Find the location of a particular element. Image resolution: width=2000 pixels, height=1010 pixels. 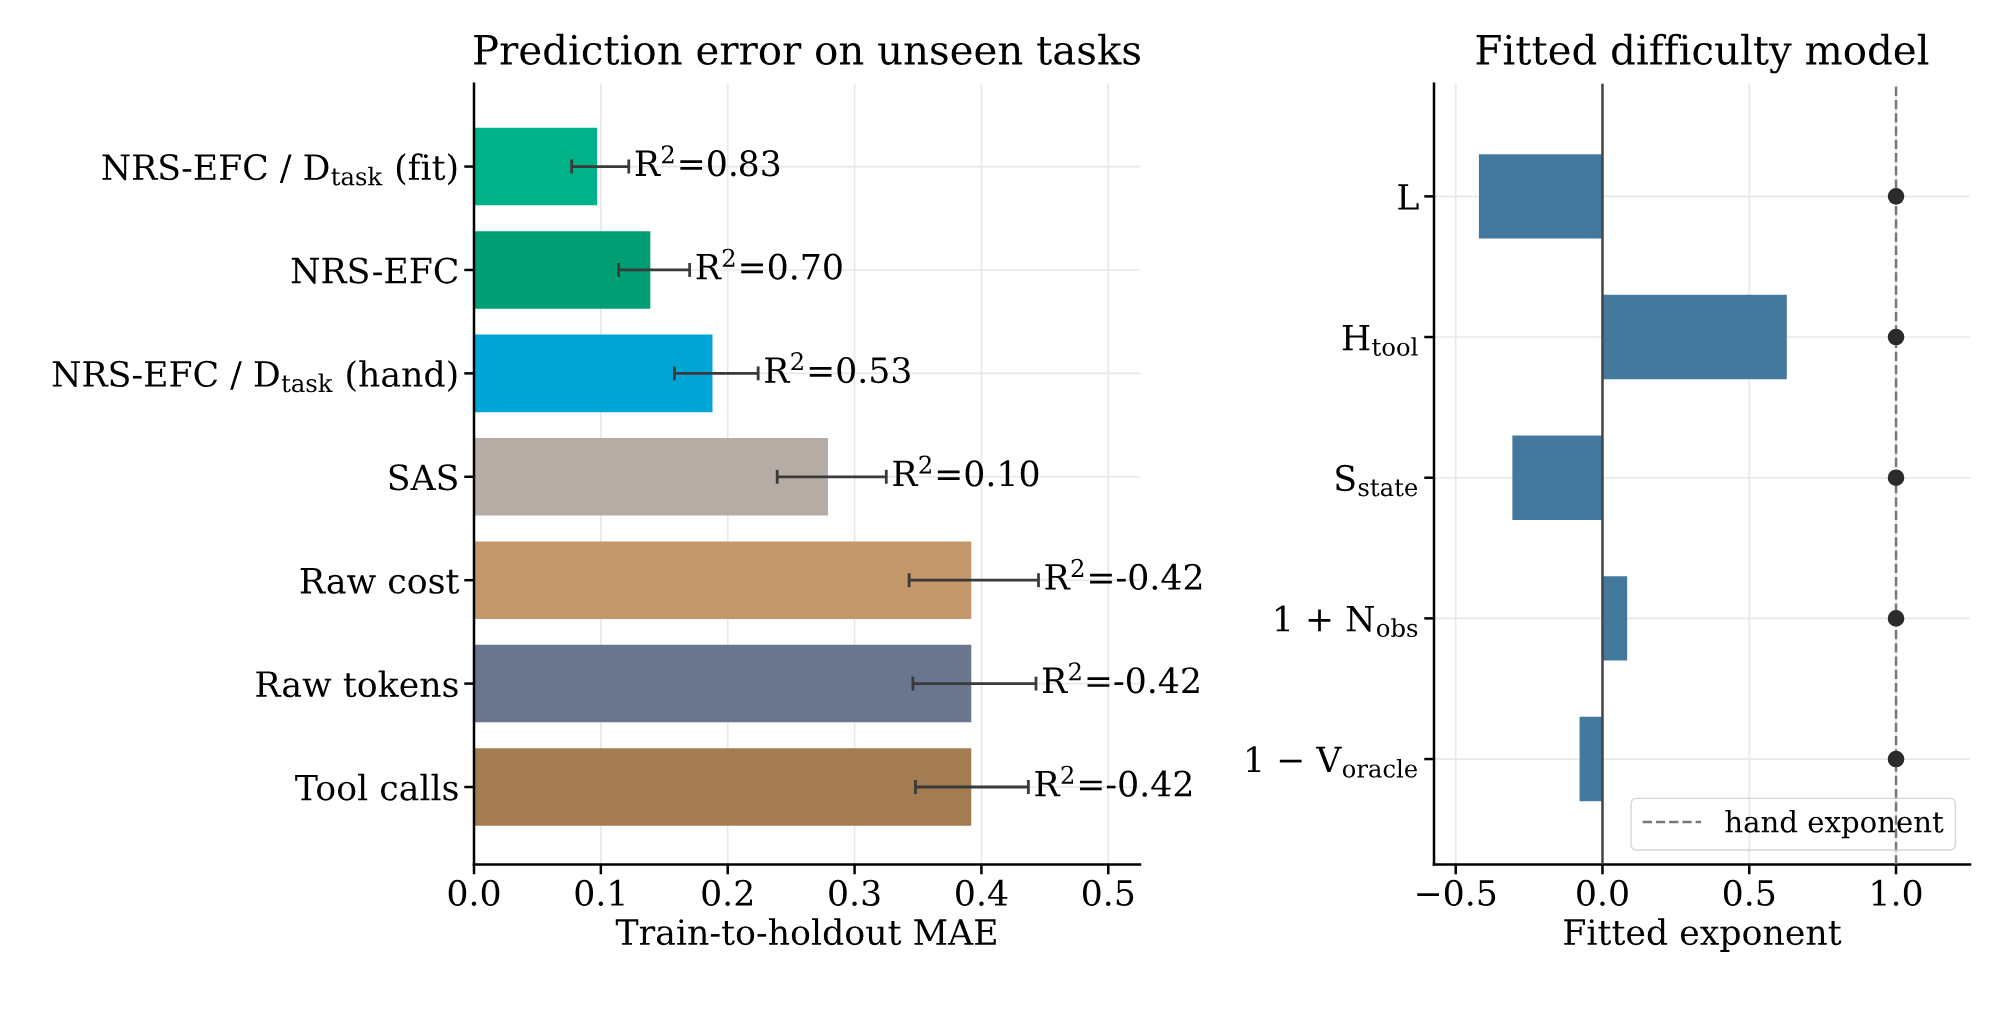

ref-line-label: hand exponent is located at coordinates (1834, 824).